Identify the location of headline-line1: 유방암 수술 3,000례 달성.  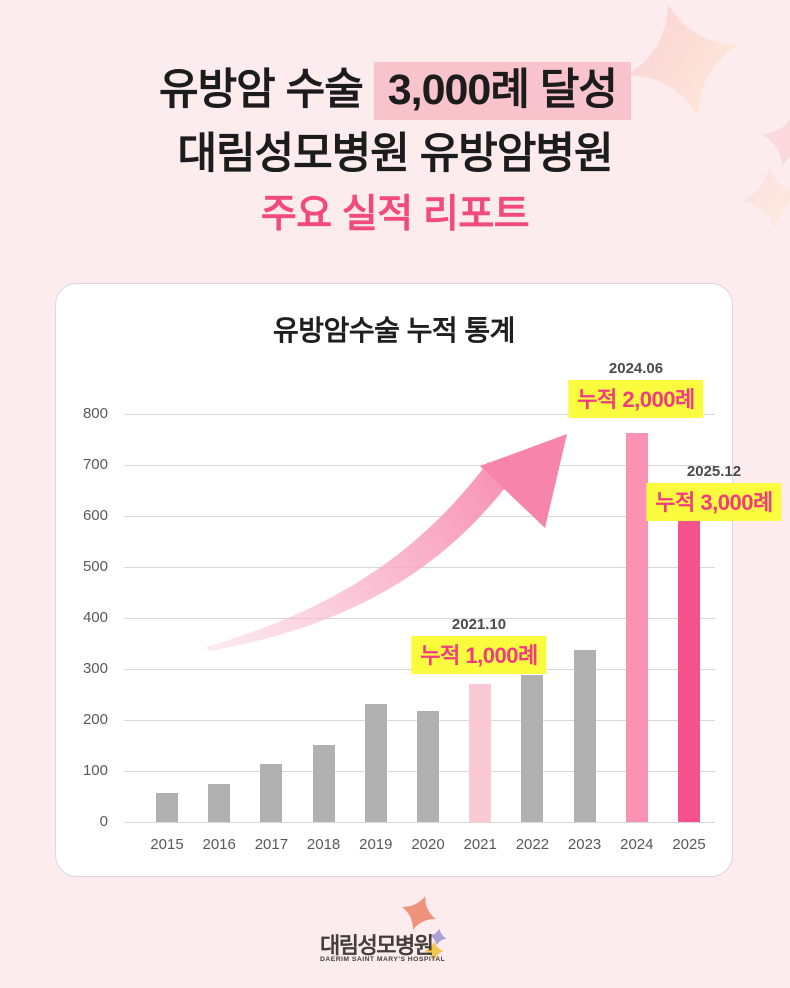
(395, 90).